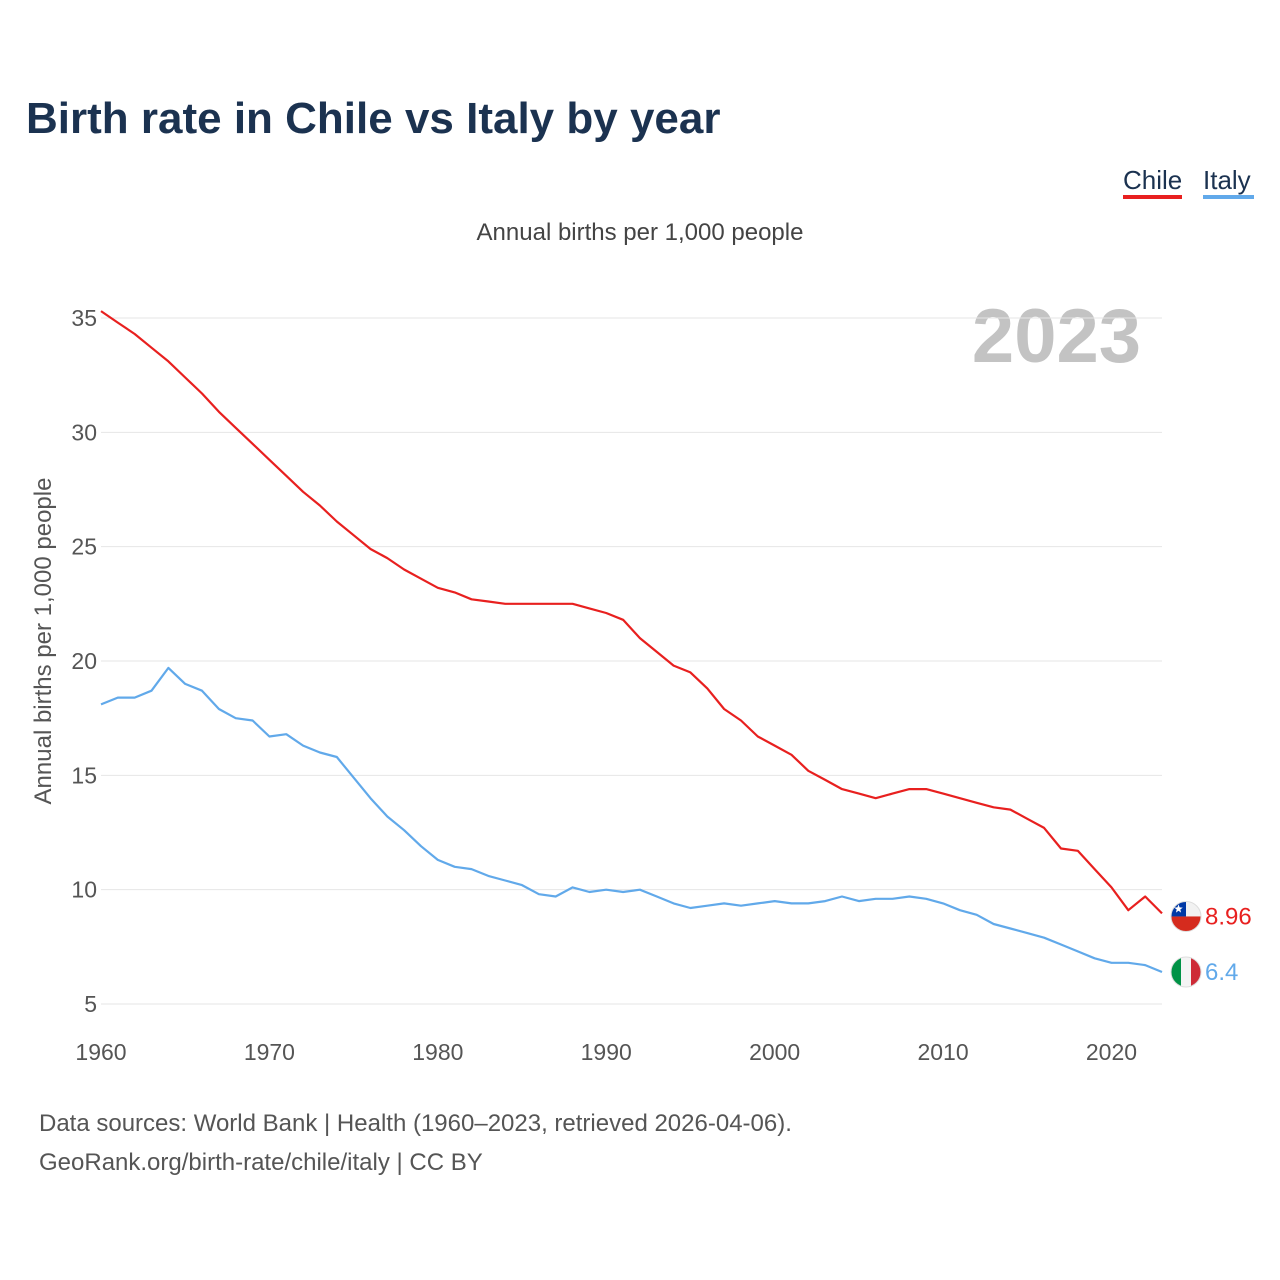 Image resolution: width=1280 pixels, height=1280 pixels. I want to click on year-watermark: 2023, so click(1056, 336).